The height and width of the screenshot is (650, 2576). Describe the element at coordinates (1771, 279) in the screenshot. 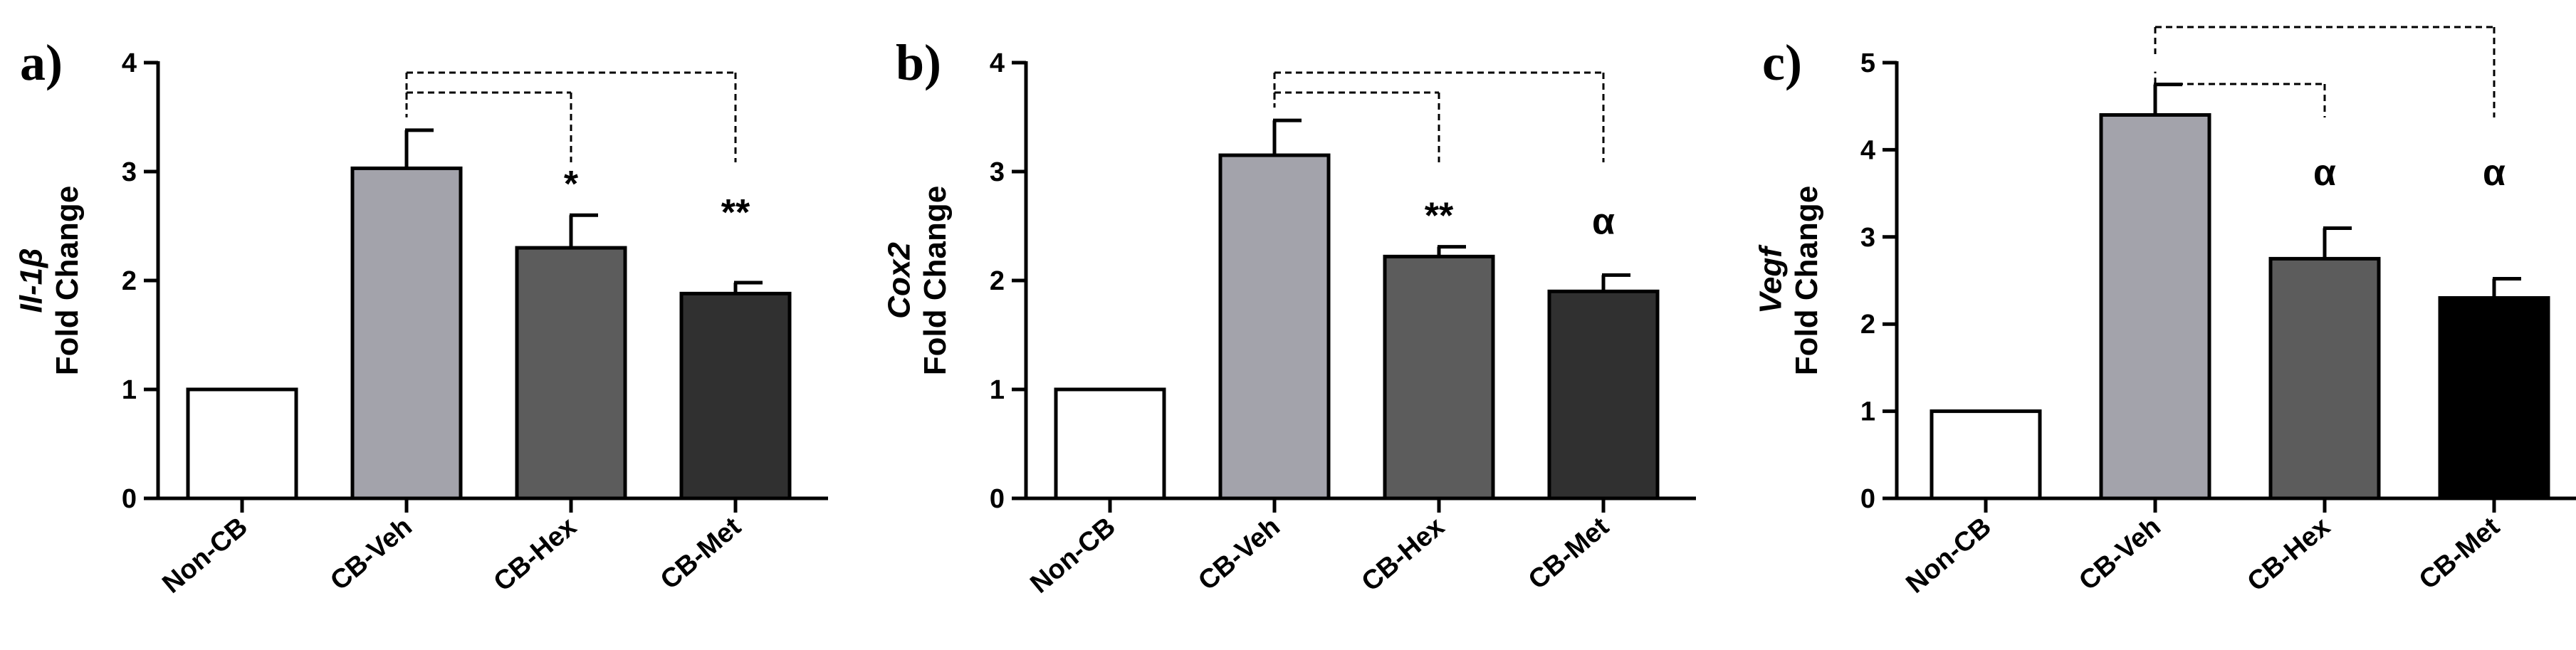

I see `y-axis-gene-label: Vegf` at that location.